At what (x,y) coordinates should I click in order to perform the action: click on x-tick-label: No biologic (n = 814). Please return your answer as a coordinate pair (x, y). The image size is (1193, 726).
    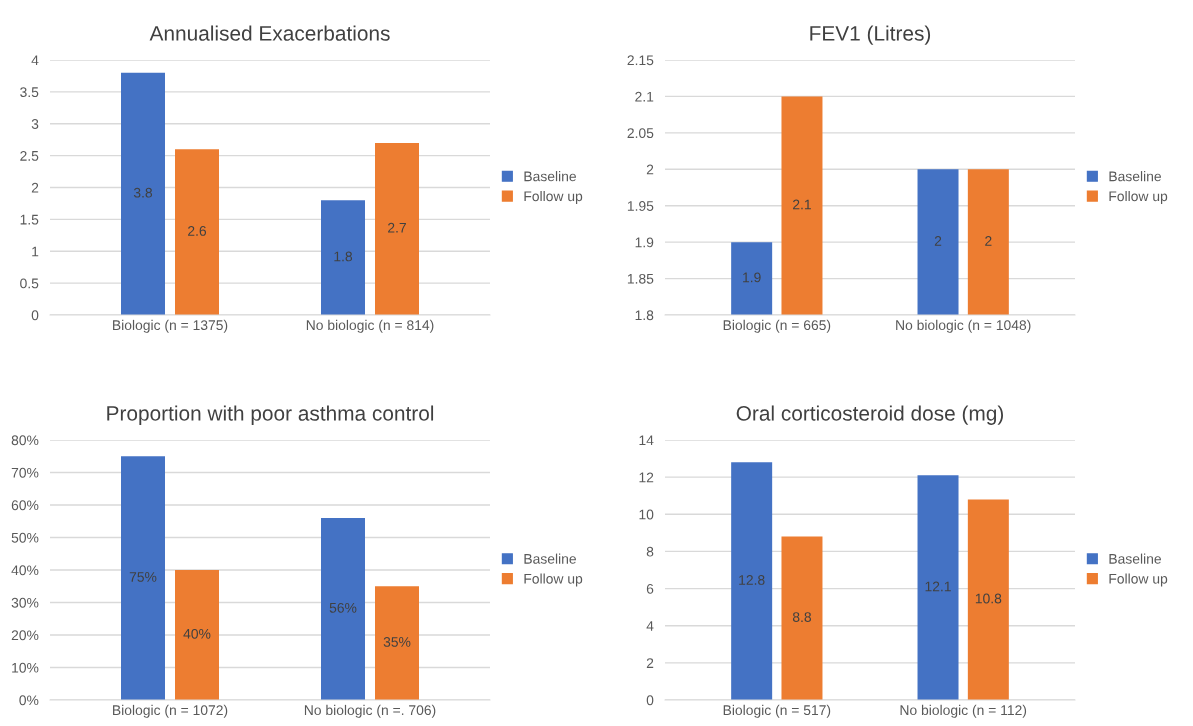
    Looking at the image, I should click on (370, 326).